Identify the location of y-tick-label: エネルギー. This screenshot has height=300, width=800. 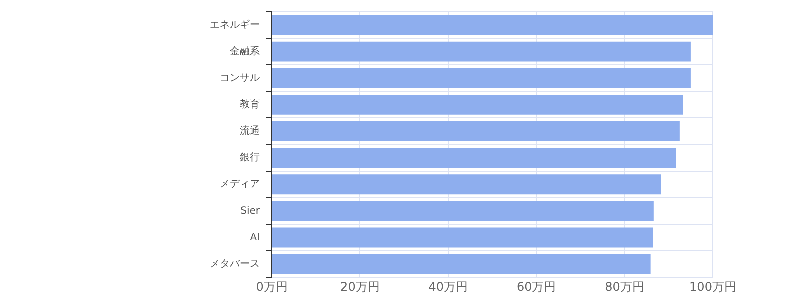
(235, 24).